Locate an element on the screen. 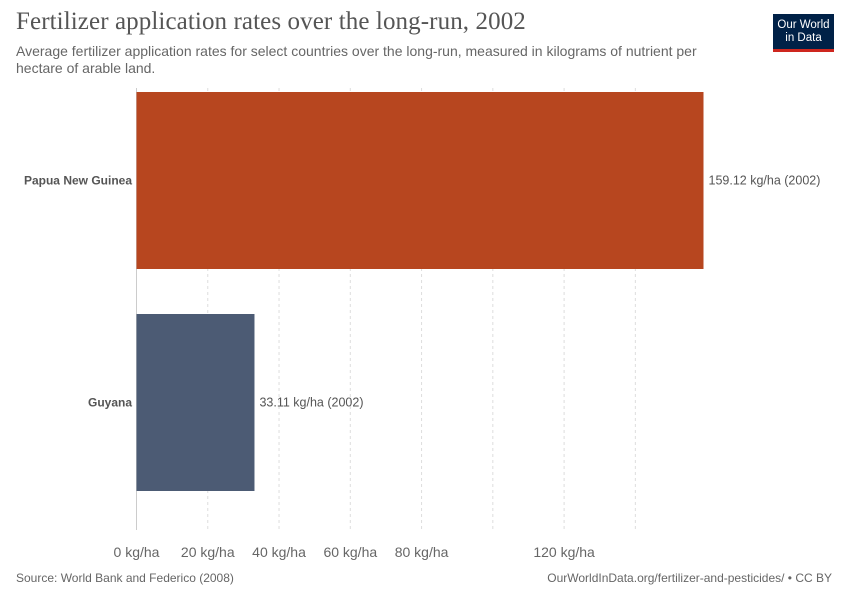 This screenshot has height=600, width=850. x-tick-label: 20 kg/ha is located at coordinates (208, 552).